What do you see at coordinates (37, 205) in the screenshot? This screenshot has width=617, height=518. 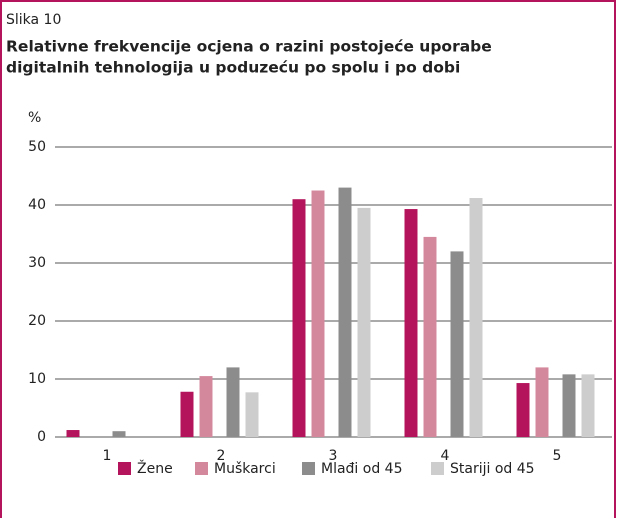 I see `y-tick-label: 40` at bounding box center [37, 205].